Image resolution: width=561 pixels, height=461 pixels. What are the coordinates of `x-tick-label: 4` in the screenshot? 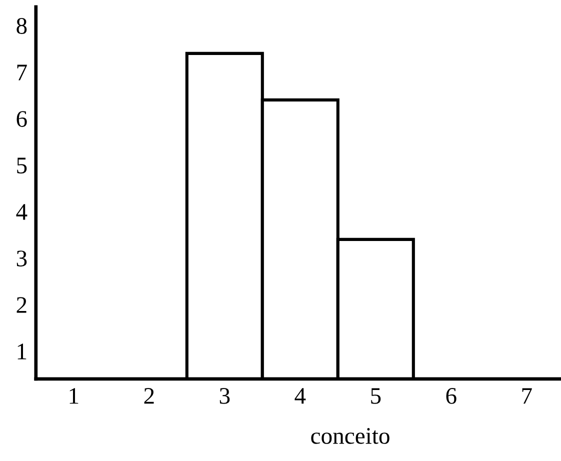 It's located at (300, 396).